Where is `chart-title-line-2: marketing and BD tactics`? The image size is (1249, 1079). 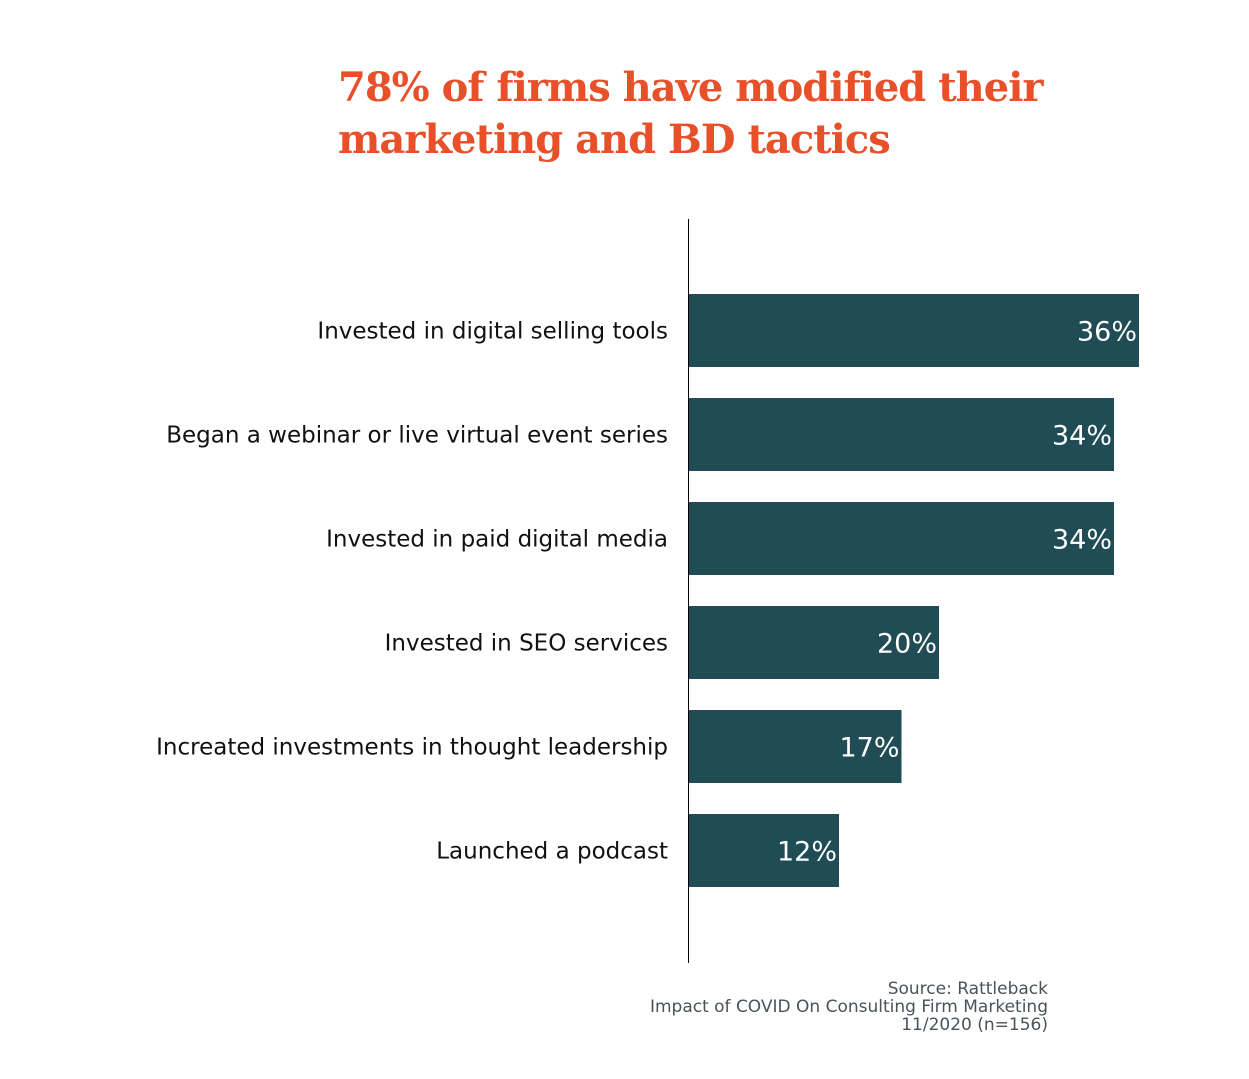 chart-title-line-2: marketing and BD tactics is located at coordinates (614, 139).